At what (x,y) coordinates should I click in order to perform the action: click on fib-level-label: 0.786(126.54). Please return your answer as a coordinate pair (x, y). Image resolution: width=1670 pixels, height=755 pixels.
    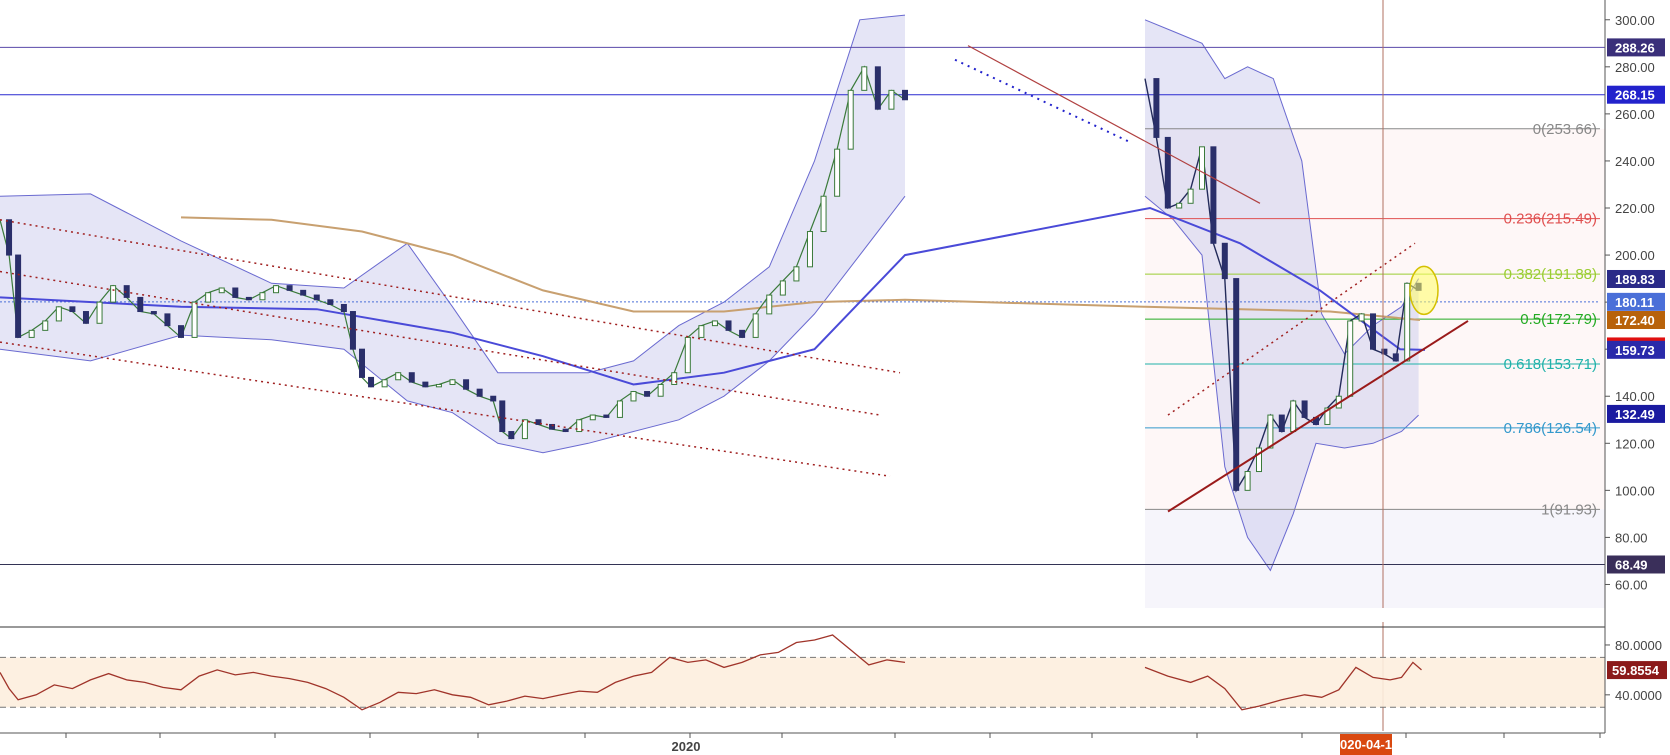
    Looking at the image, I should click on (1550, 428).